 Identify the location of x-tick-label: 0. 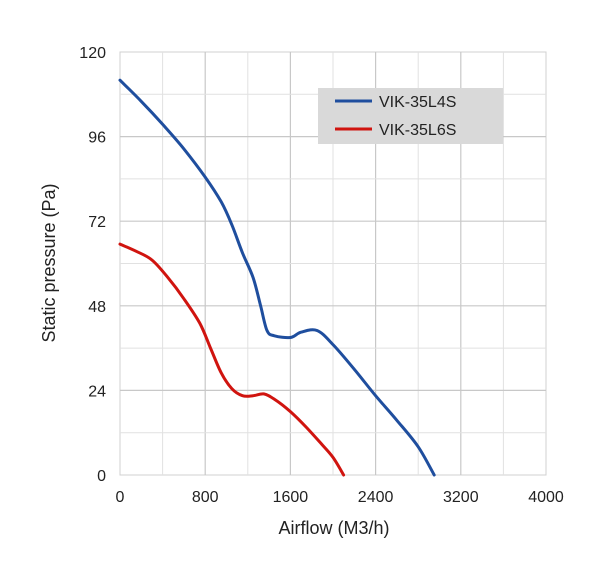
(120, 497).